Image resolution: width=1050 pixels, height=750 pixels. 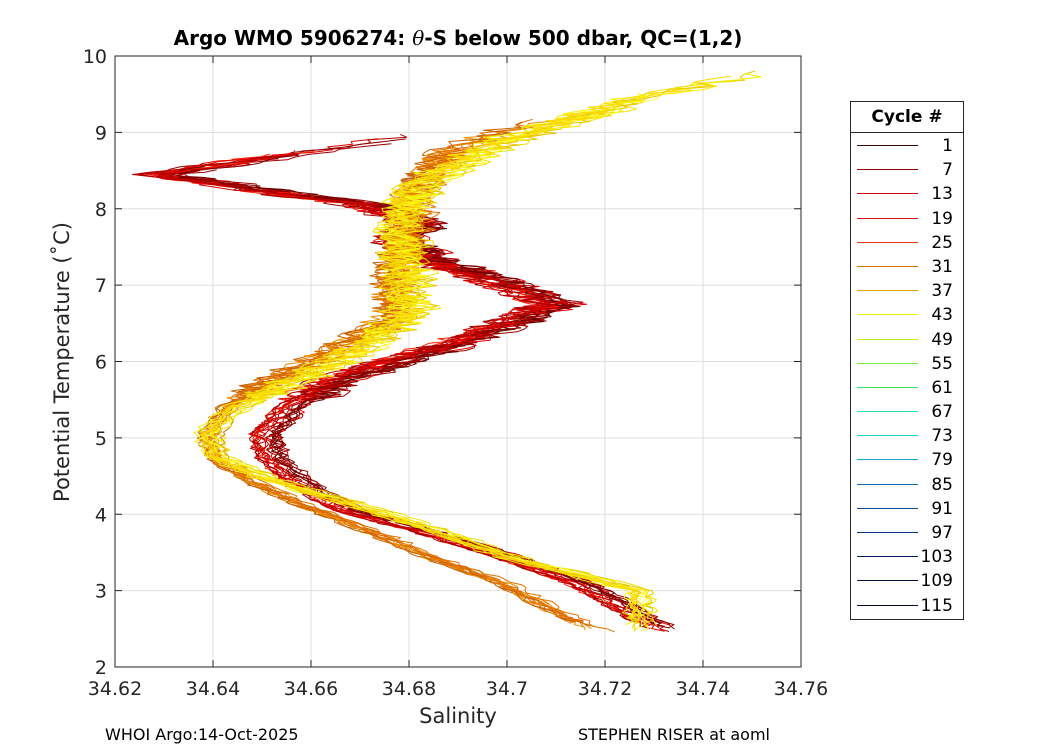 What do you see at coordinates (311, 689) in the screenshot?
I see `x-tick-label: 34.66` at bounding box center [311, 689].